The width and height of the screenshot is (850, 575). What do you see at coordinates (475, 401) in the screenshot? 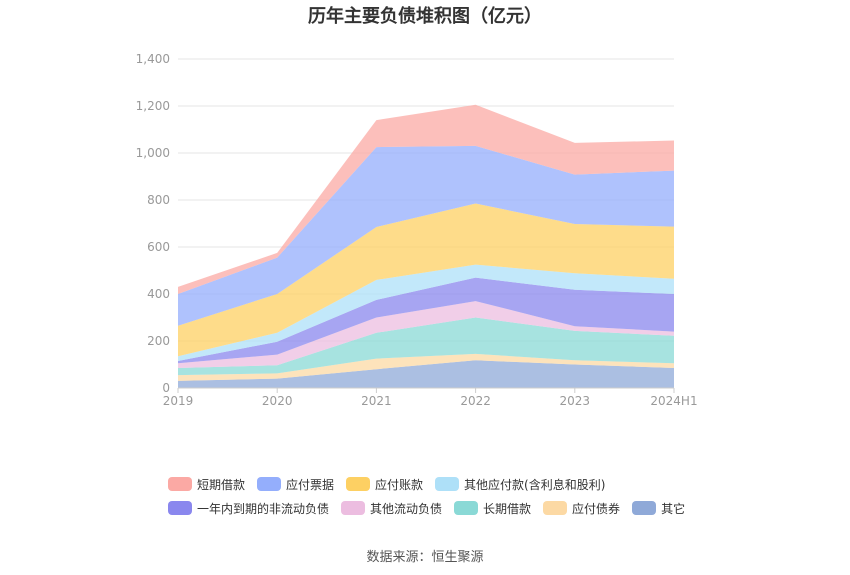
I see `x-tick-label: 2022` at bounding box center [475, 401].